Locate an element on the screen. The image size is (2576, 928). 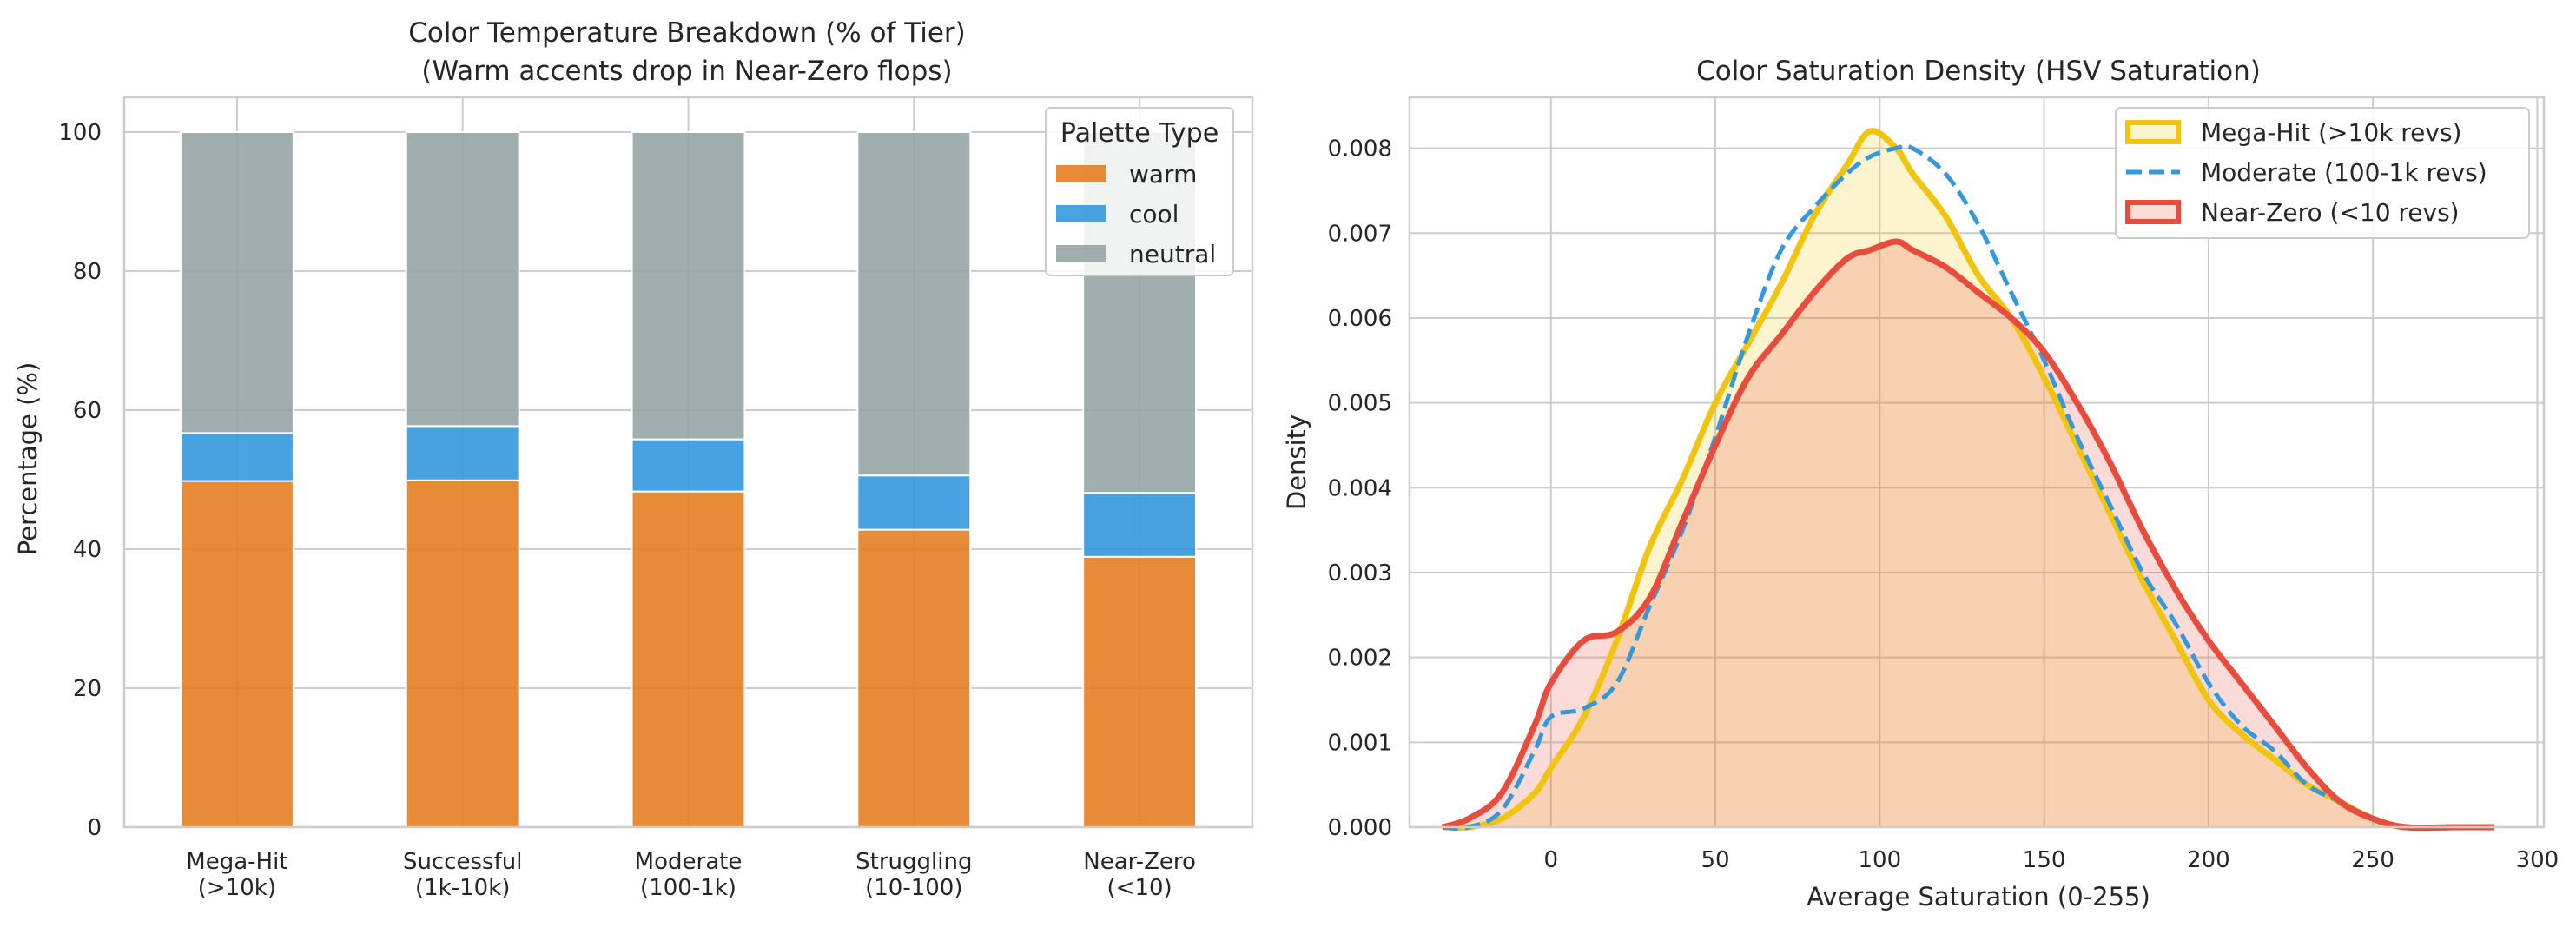
density-chart-x-ticks: 0 50 100 150 200 250 300 is located at coordinates (2052, 860).